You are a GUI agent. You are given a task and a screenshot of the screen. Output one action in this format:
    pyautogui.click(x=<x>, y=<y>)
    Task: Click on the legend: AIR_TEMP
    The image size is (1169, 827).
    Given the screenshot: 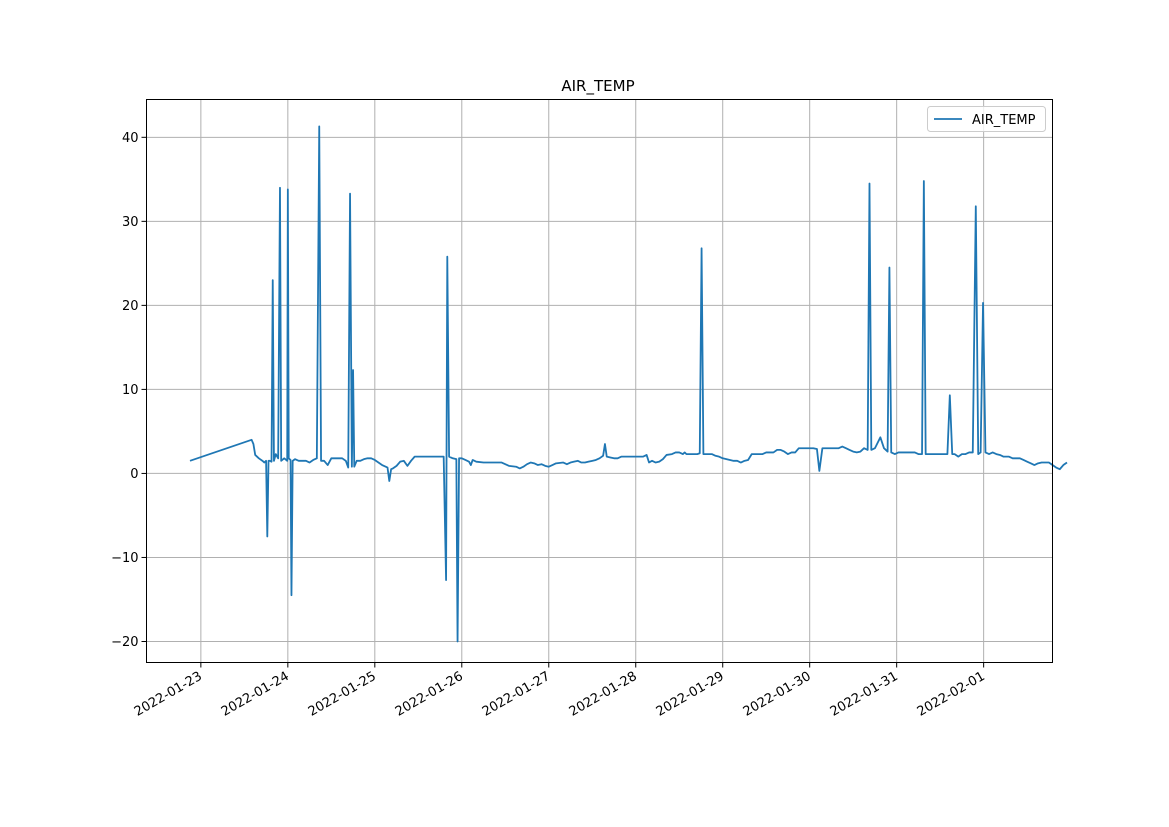 What is the action you would take?
    pyautogui.click(x=986, y=119)
    